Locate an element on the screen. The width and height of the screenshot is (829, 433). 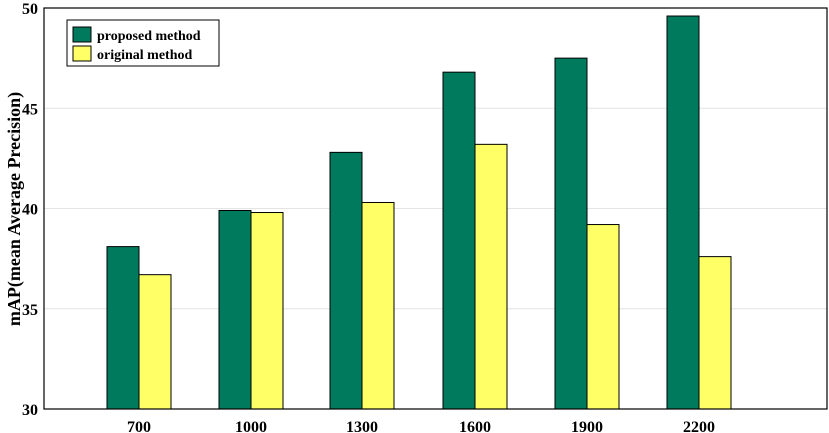
legend: proposed method original method is located at coordinates (143, 43).